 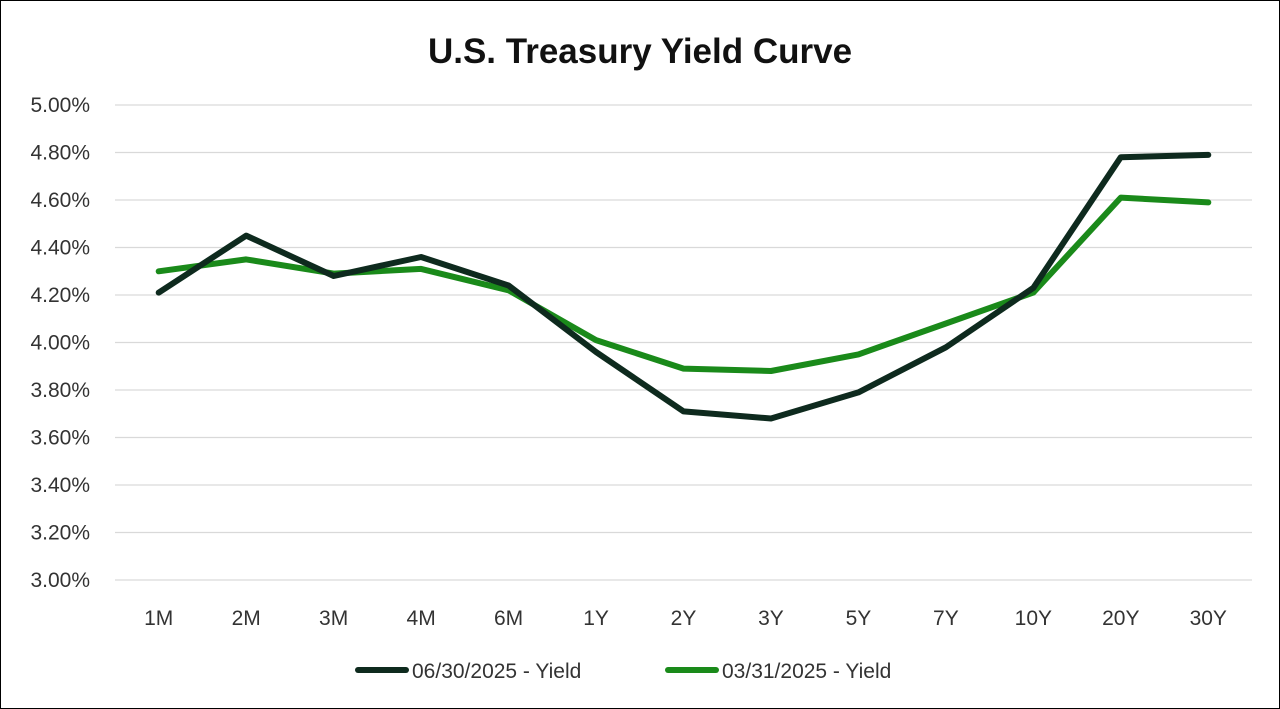 What do you see at coordinates (60, 248) in the screenshot?
I see `y-tick-label: 4.40%` at bounding box center [60, 248].